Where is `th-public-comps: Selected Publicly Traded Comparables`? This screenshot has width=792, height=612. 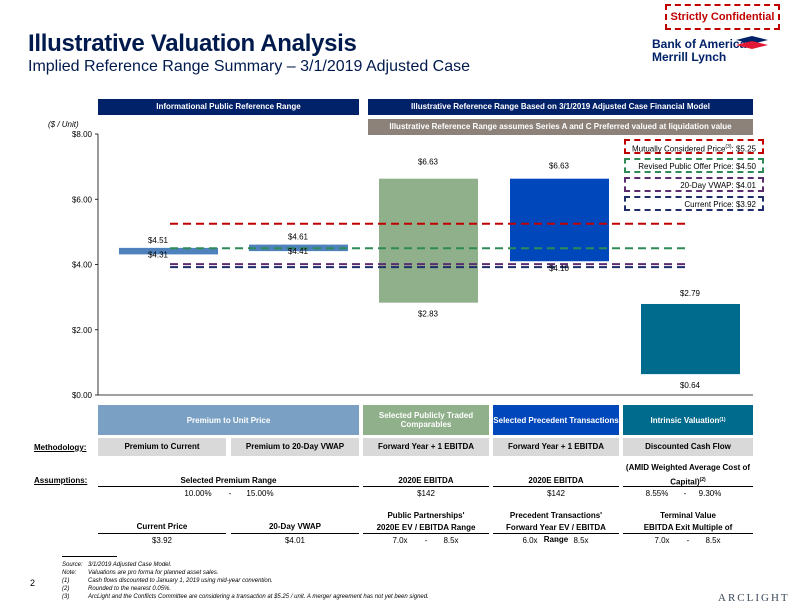
th-public-comps: Selected Publicly Traded Comparables is located at coordinates (426, 420).